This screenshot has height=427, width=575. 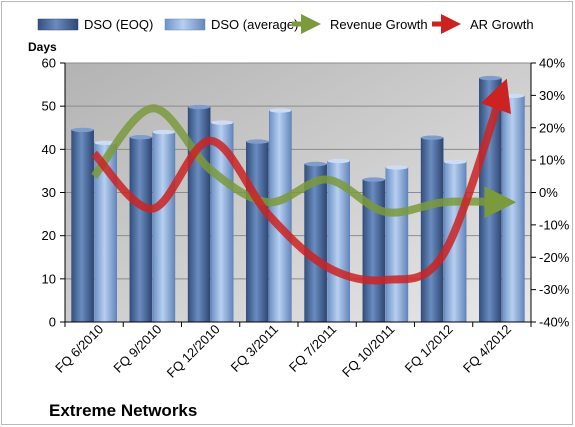 I want to click on y-right-tick-label: -40%, so click(x=554, y=322).